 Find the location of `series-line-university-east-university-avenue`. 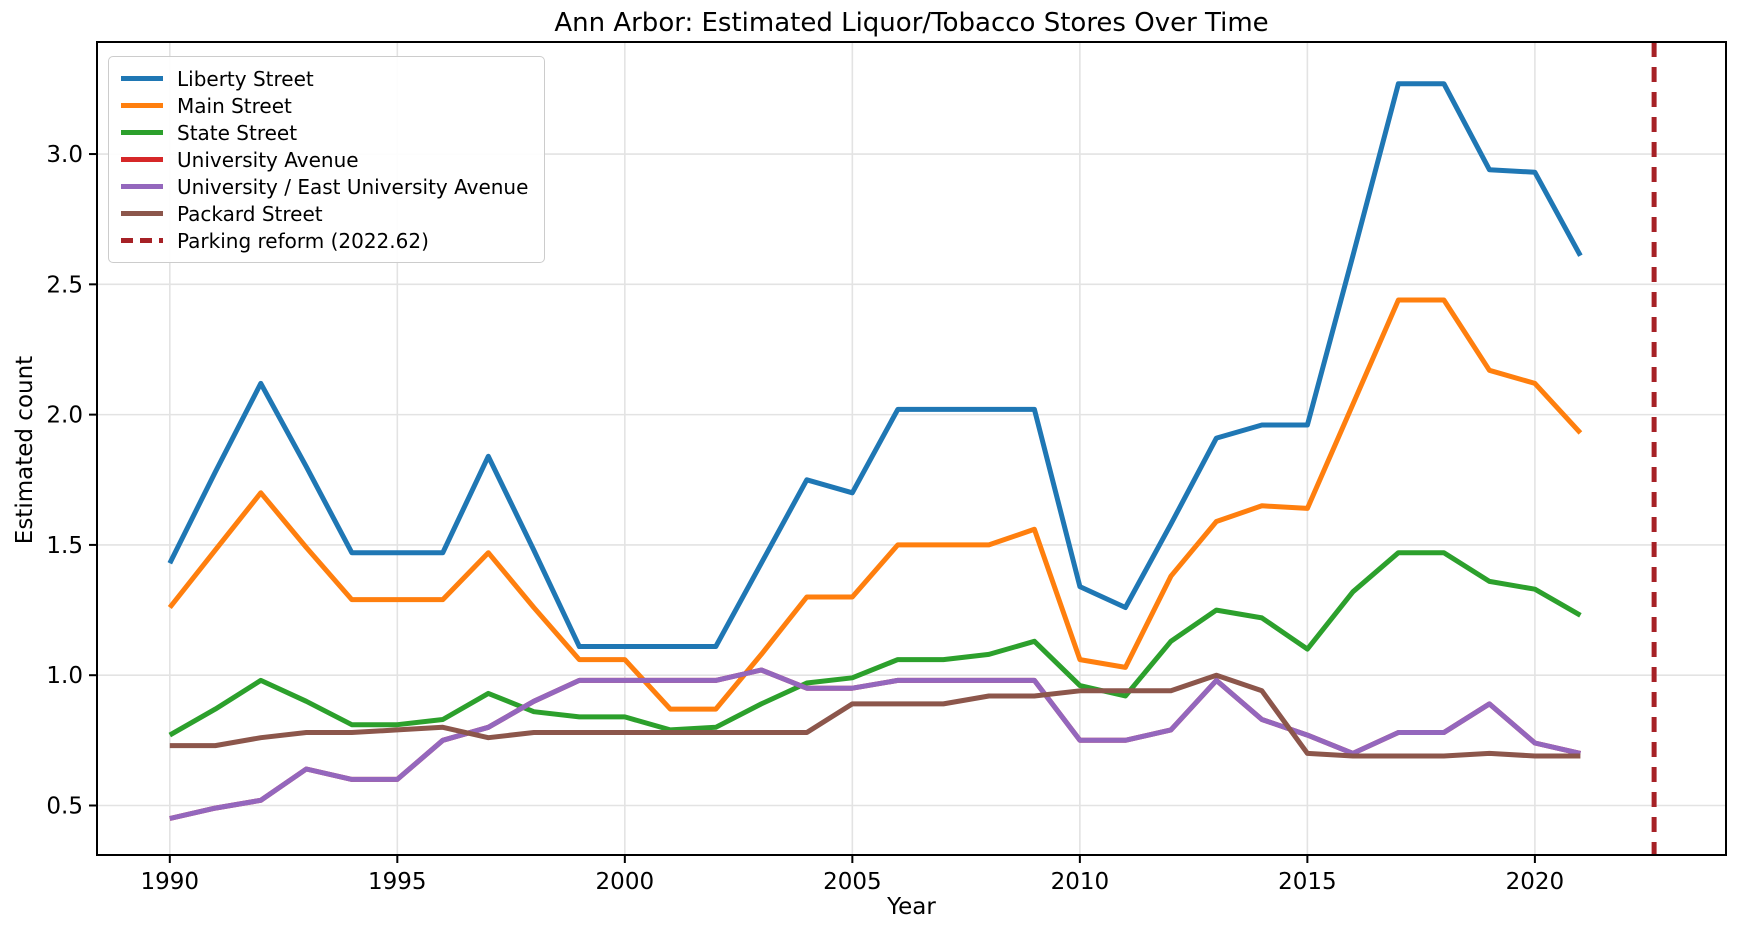

series-line-university-east-university-avenue is located at coordinates (875, 744).